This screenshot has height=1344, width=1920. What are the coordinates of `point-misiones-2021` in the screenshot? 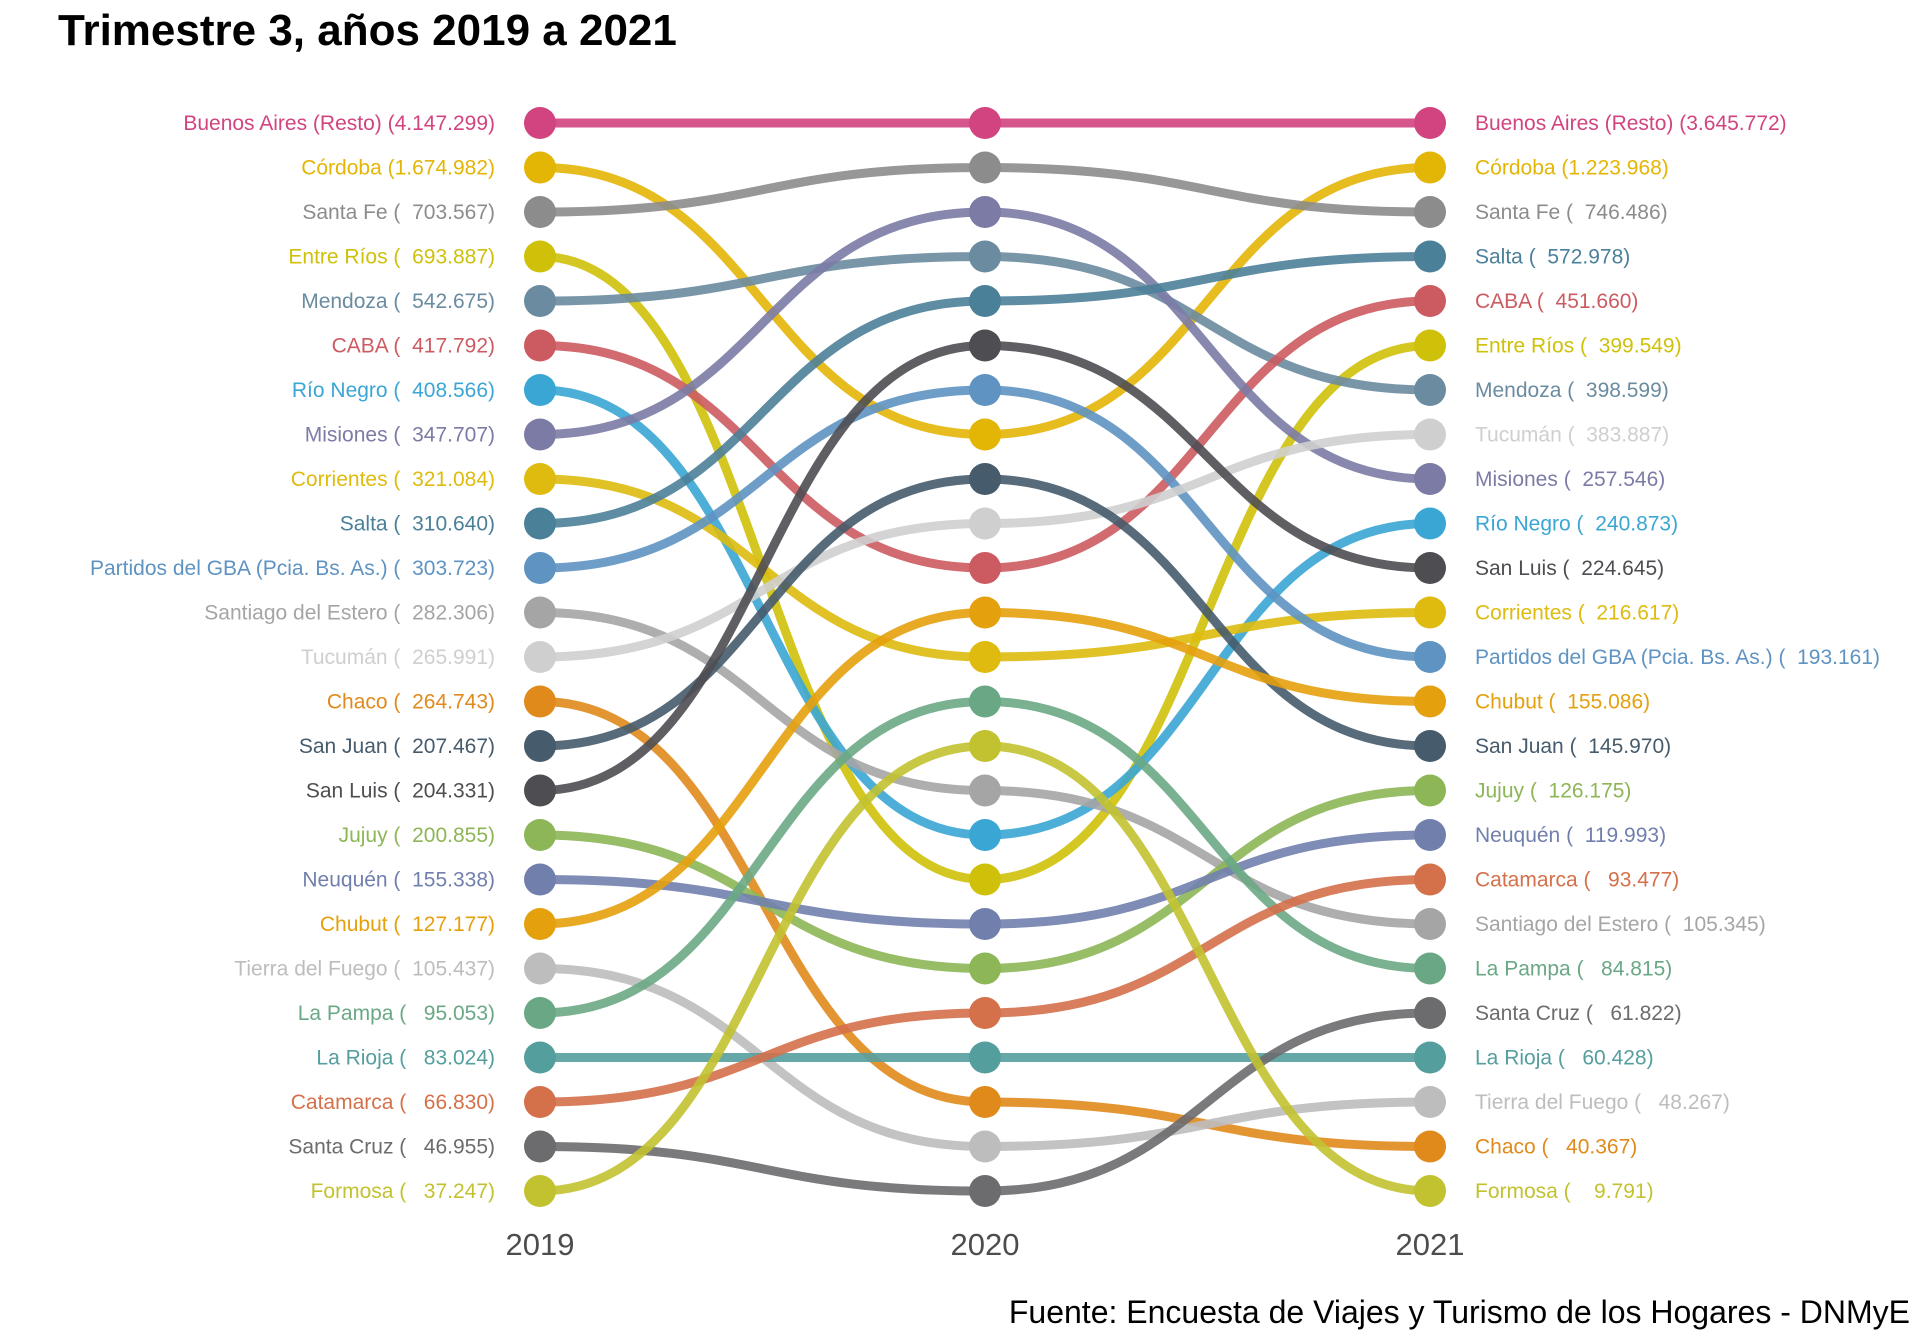 It's located at (1430, 479).